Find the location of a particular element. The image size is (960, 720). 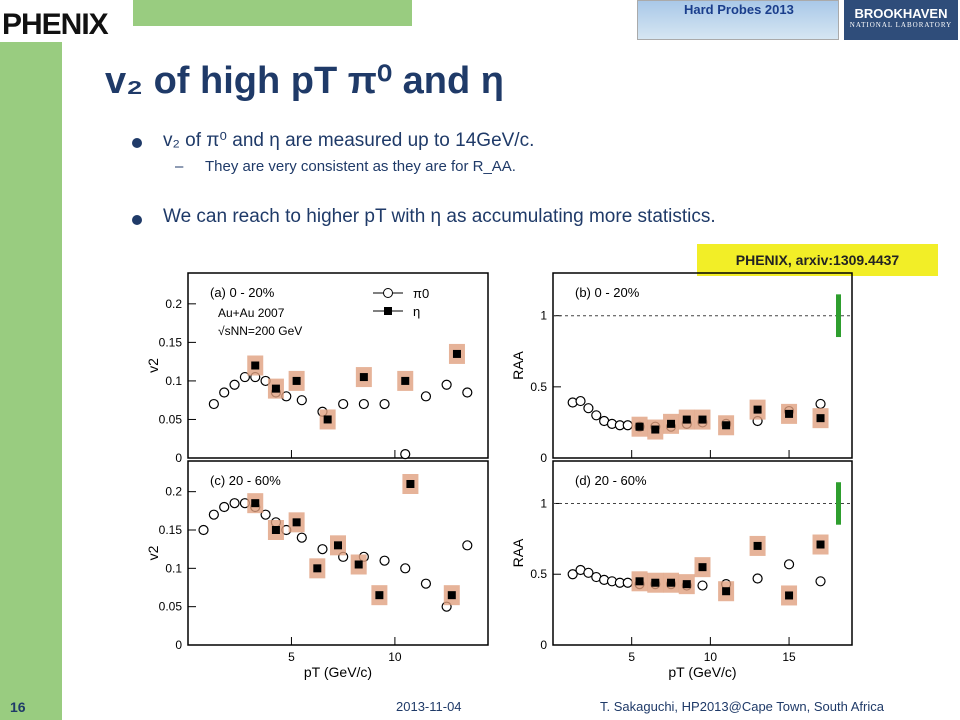

legend-pi0-marker is located at coordinates (388, 293).